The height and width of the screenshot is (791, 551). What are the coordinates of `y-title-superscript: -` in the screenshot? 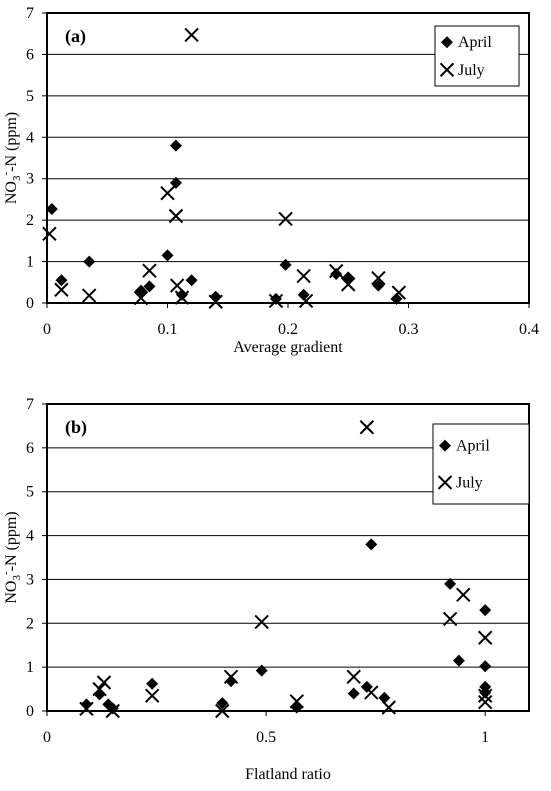 It's located at (6, 573).